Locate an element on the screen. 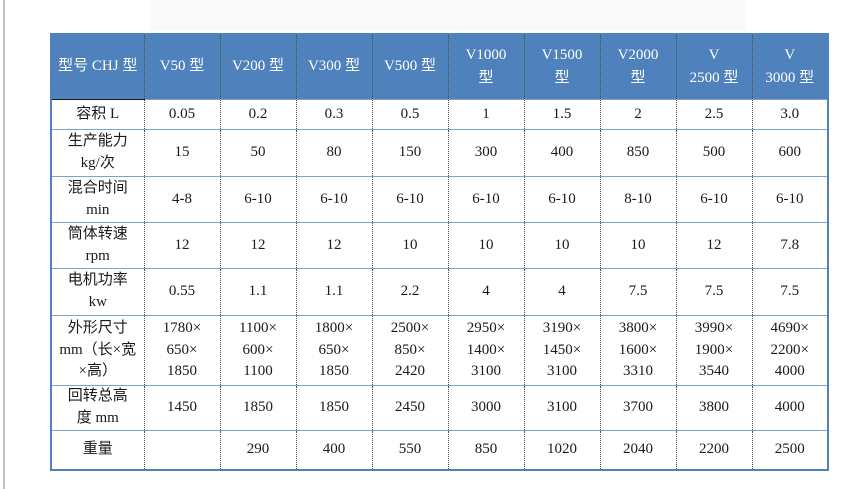 The height and width of the screenshot is (489, 867). spec-cell: 1800× 650× 1850 is located at coordinates (333, 350).